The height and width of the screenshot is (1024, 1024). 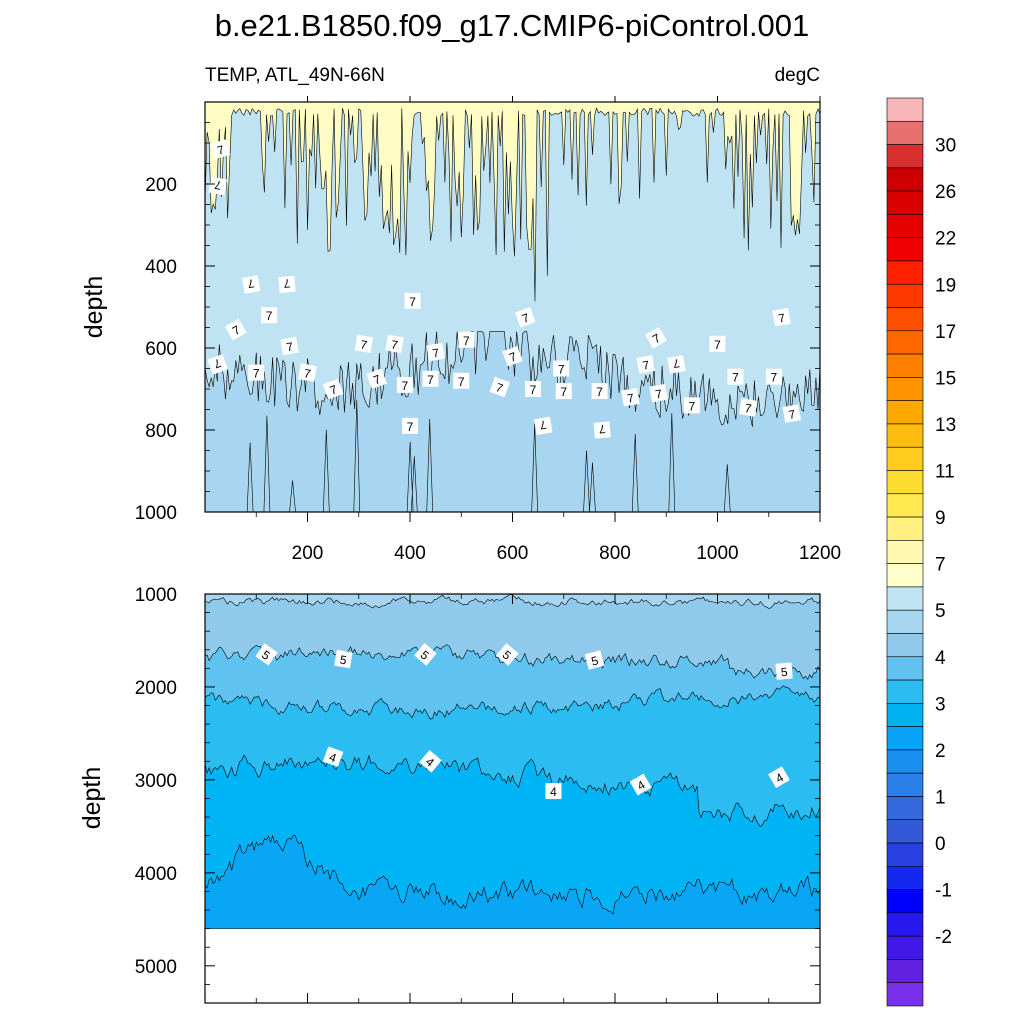 I want to click on colorbar-label: 19, so click(x=945, y=285).